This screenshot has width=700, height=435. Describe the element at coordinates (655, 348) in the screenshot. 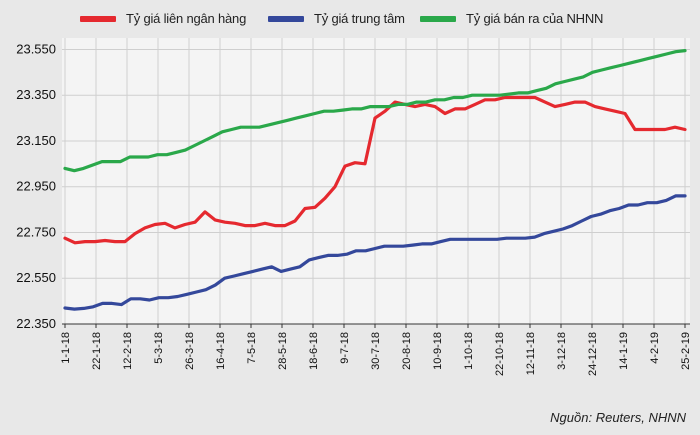

I see `x-tick-label: 4-2-19` at that location.